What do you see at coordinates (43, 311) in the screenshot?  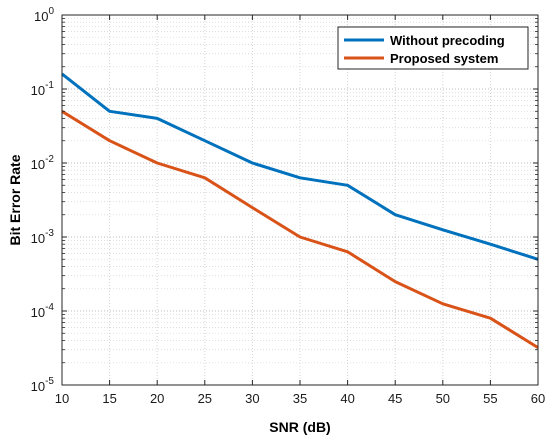 I see `y-tick-label: 10⁻⁴` at bounding box center [43, 311].